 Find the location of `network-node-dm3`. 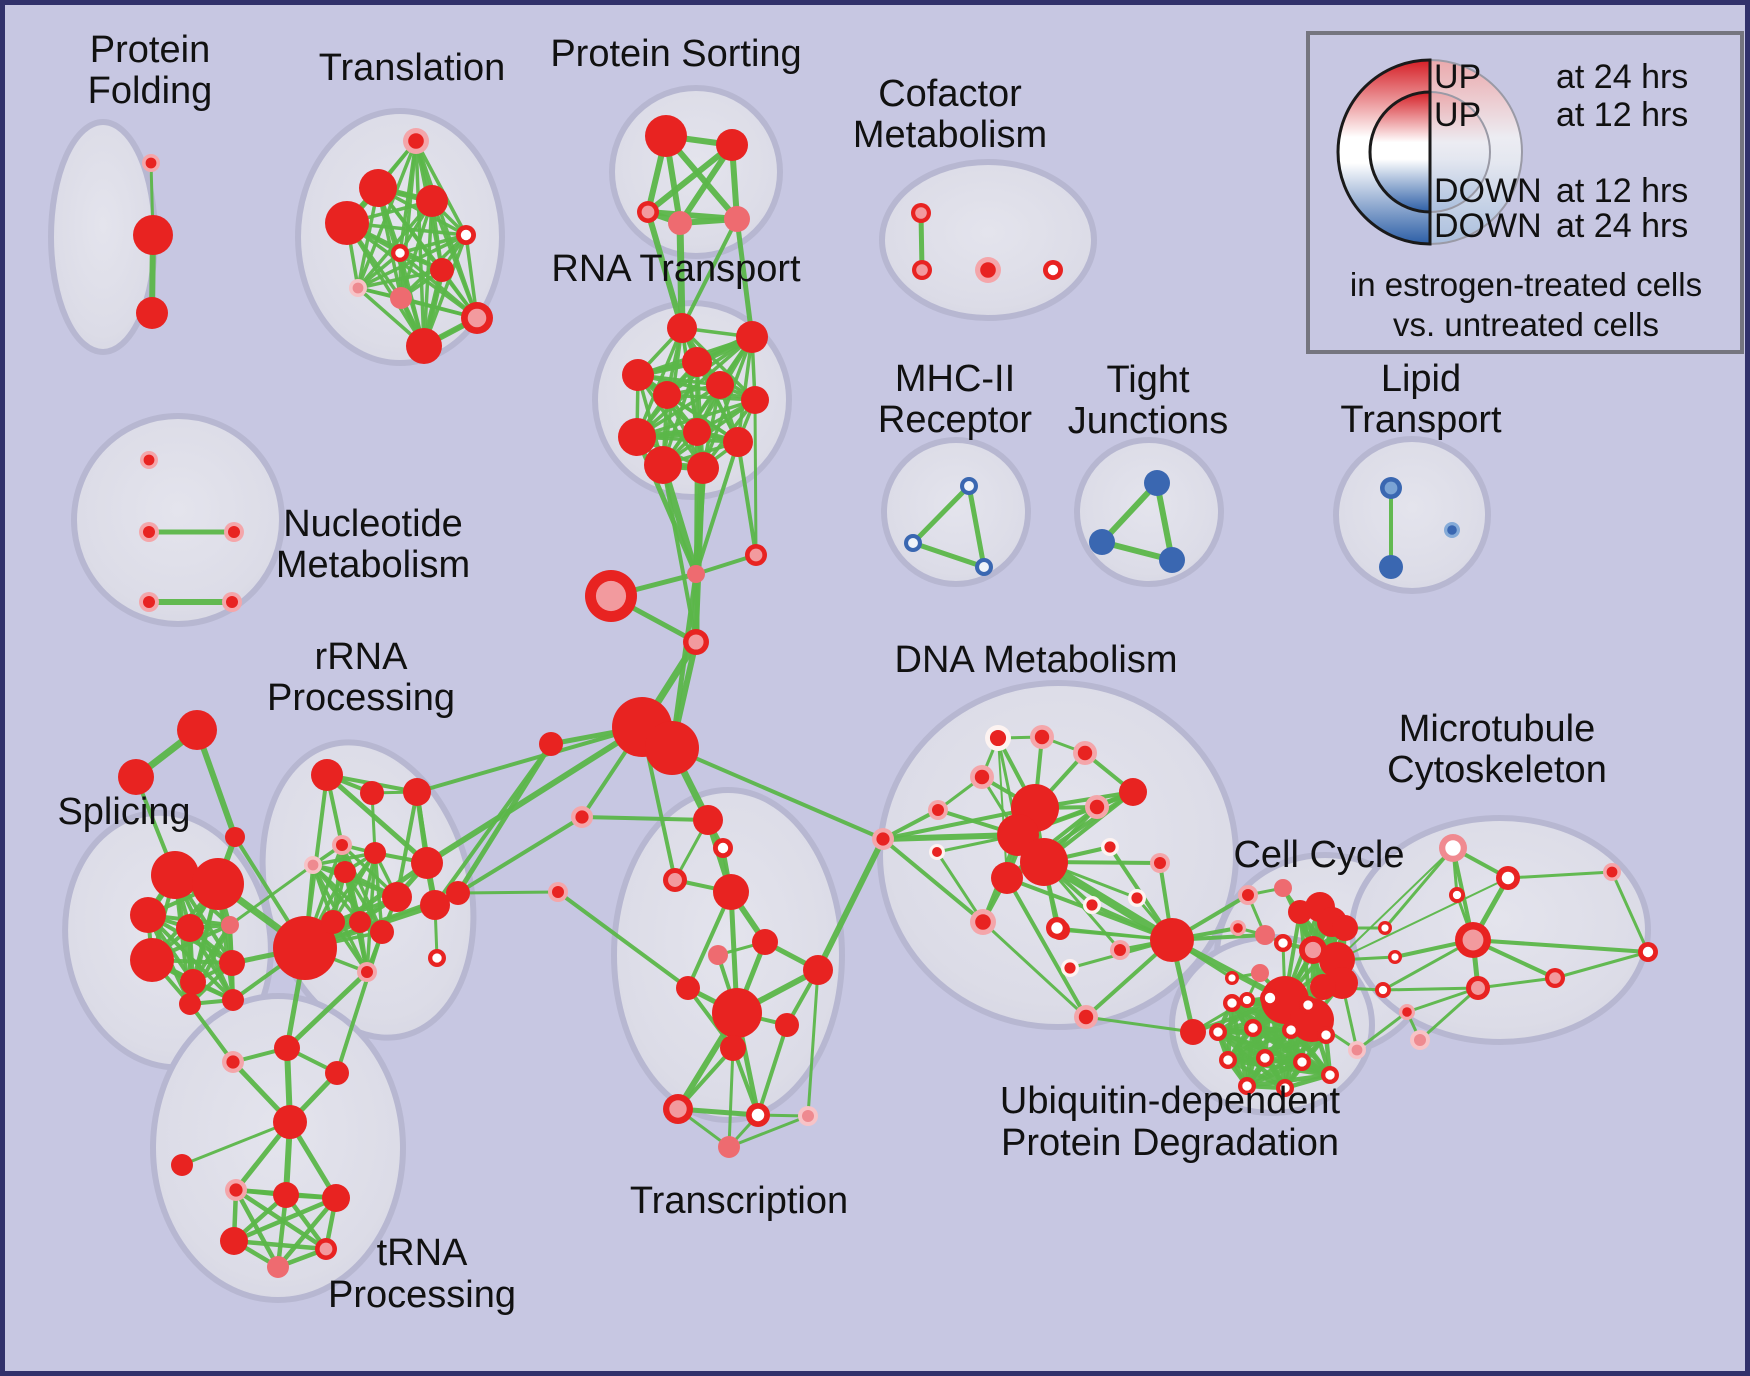

network-node-dm3 is located at coordinates (1085, 753).